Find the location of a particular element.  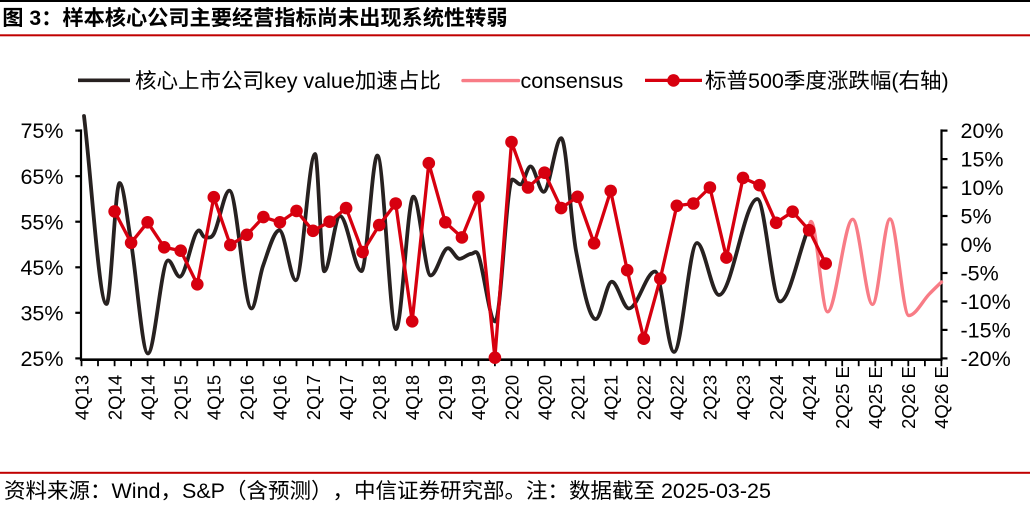

svg-text: -15% is located at coordinates (986, 331).